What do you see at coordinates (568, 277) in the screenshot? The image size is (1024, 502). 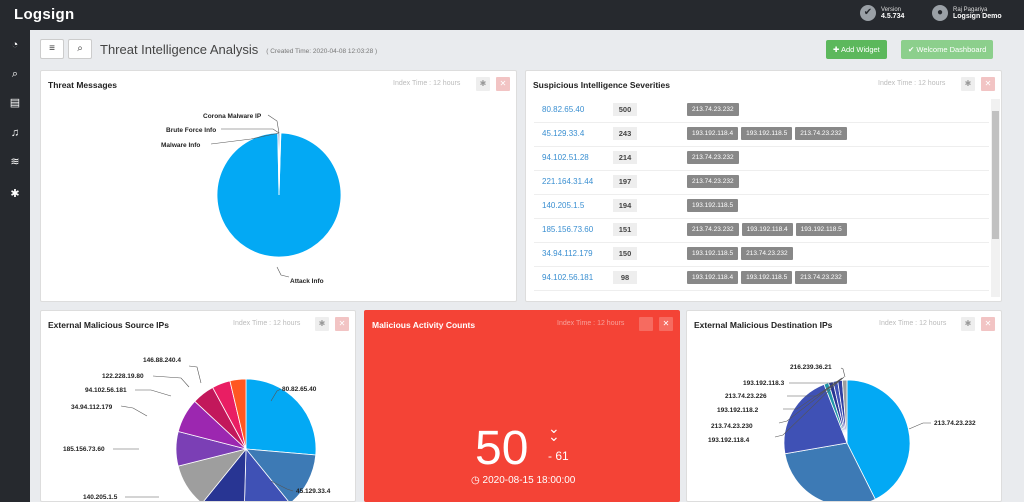 I see `source-ip-link: 94.102.56.181` at bounding box center [568, 277].